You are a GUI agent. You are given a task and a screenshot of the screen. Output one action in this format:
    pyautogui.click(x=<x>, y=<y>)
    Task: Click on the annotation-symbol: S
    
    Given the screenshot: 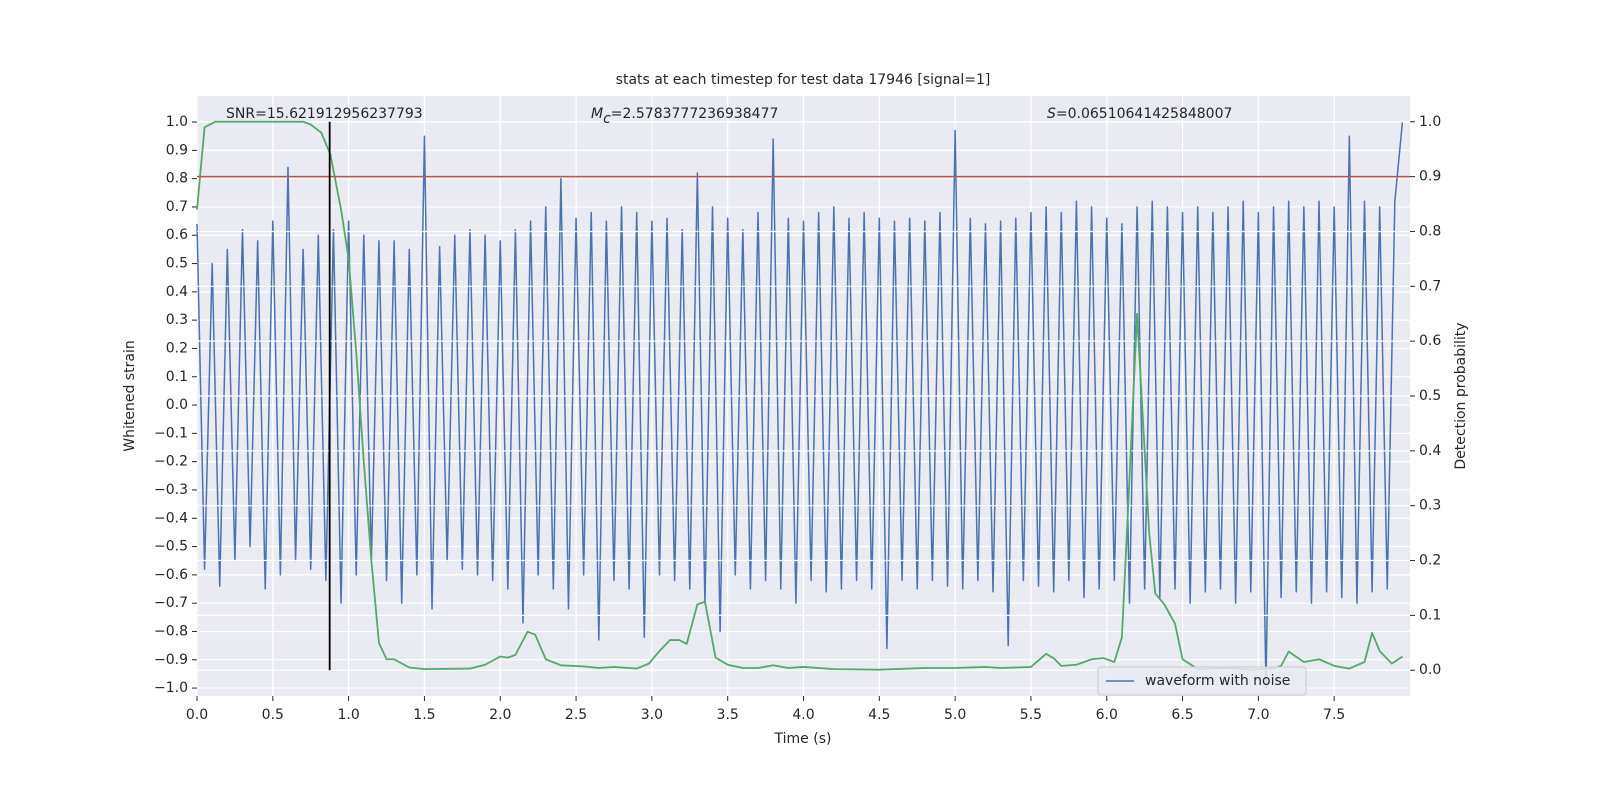 What is the action you would take?
    pyautogui.click(x=1051, y=114)
    